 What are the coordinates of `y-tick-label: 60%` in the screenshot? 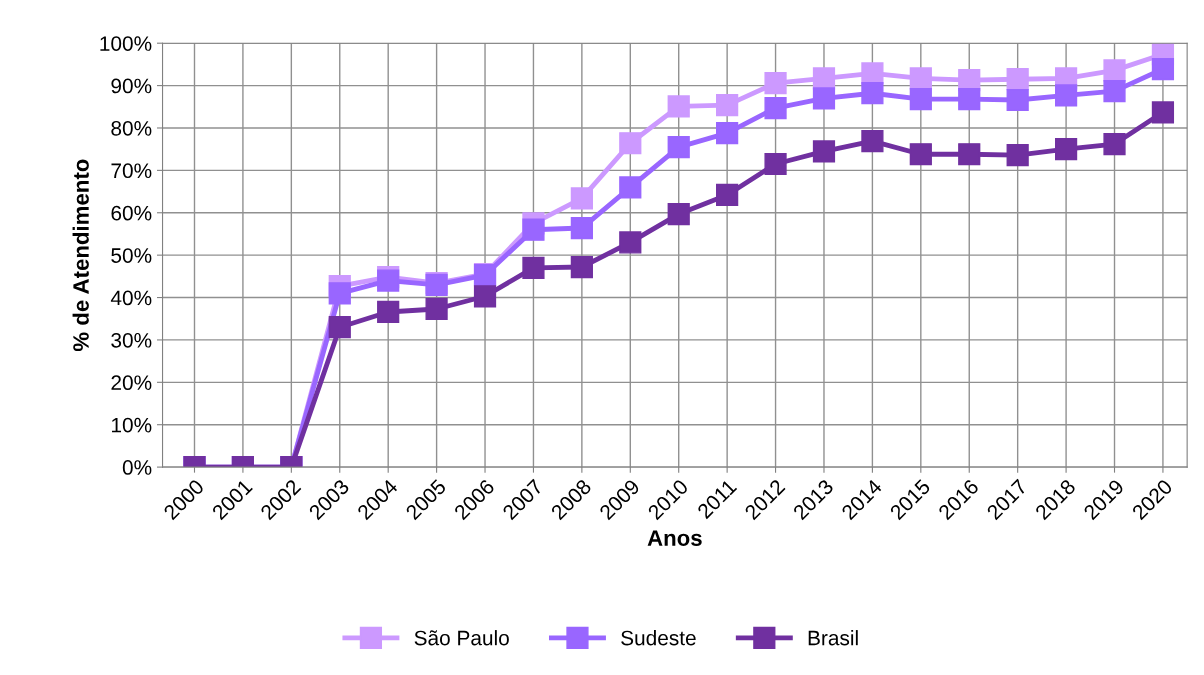 It's located at (131, 213).